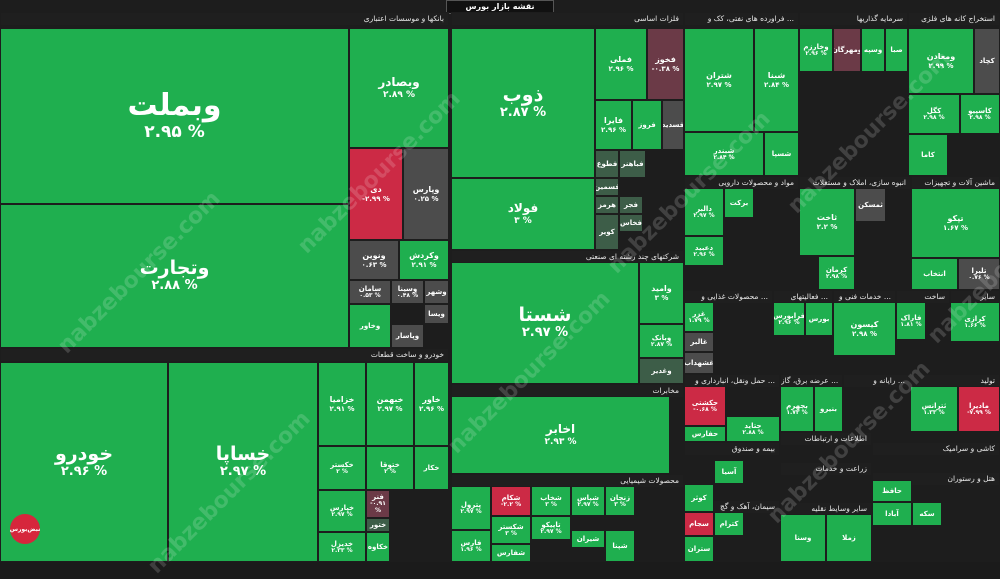  I want to click on stock-tile: شخاب ۳ %, so click(551, 501).